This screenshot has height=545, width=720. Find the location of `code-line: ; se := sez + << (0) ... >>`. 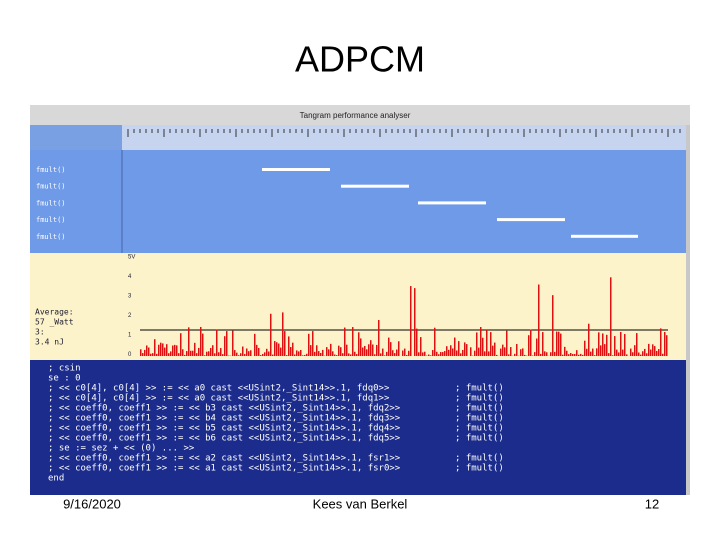

code-line: ; se := sez + << (0) ... >> is located at coordinates (121, 449).